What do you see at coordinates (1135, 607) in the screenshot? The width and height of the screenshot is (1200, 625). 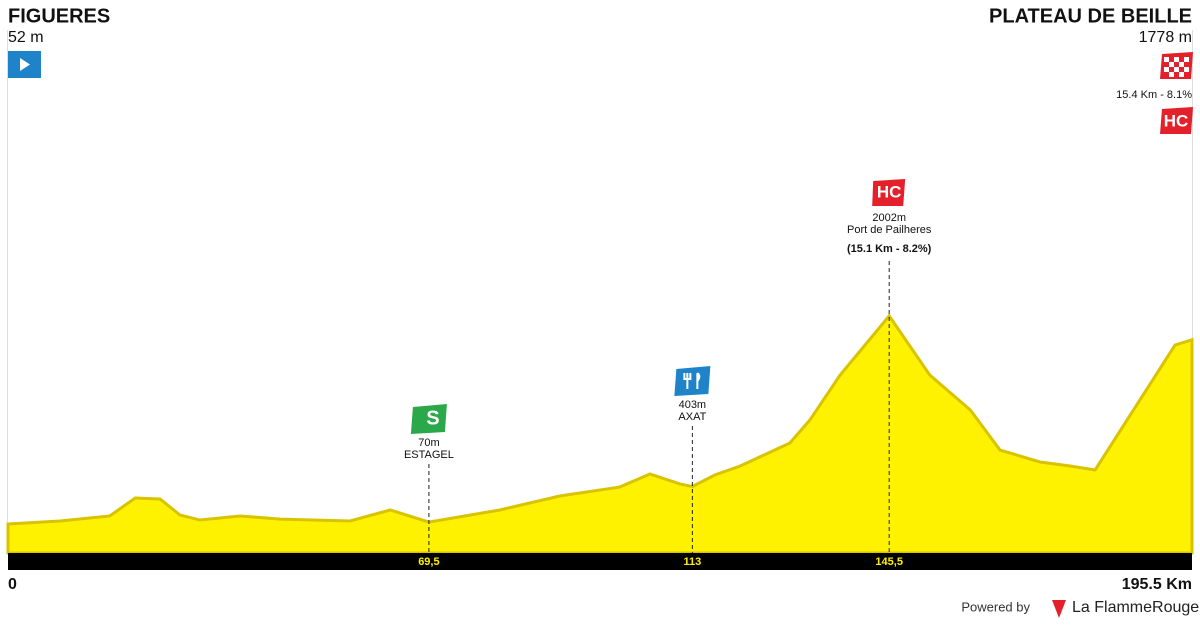 I see `brand: La FlammeRouge` at bounding box center [1135, 607].